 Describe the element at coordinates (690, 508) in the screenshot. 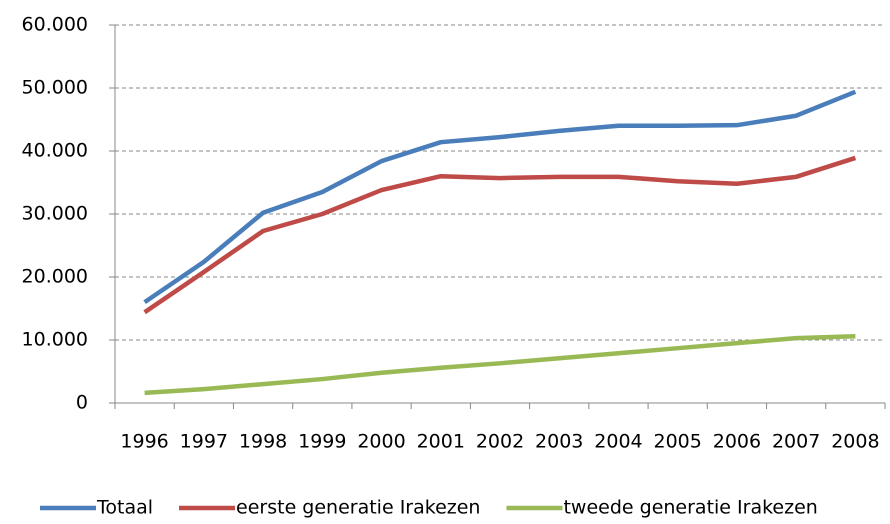

I see `legend-label: tweede generatie Irakezen` at that location.